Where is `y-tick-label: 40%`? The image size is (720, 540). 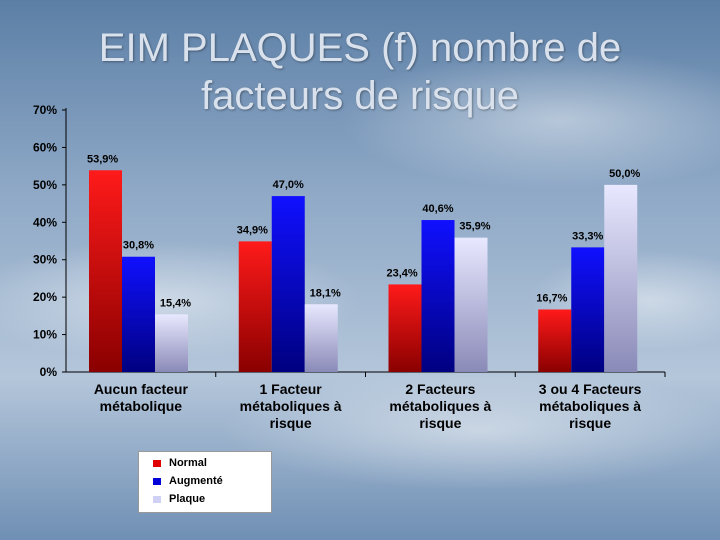
y-tick-label: 40% is located at coordinates (45, 222).